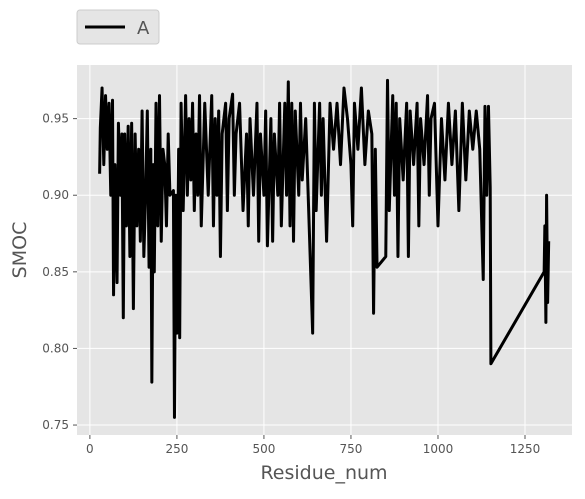 The height and width of the screenshot is (499, 585). What do you see at coordinates (143, 28) in the screenshot?
I see `legend-label: A` at bounding box center [143, 28].